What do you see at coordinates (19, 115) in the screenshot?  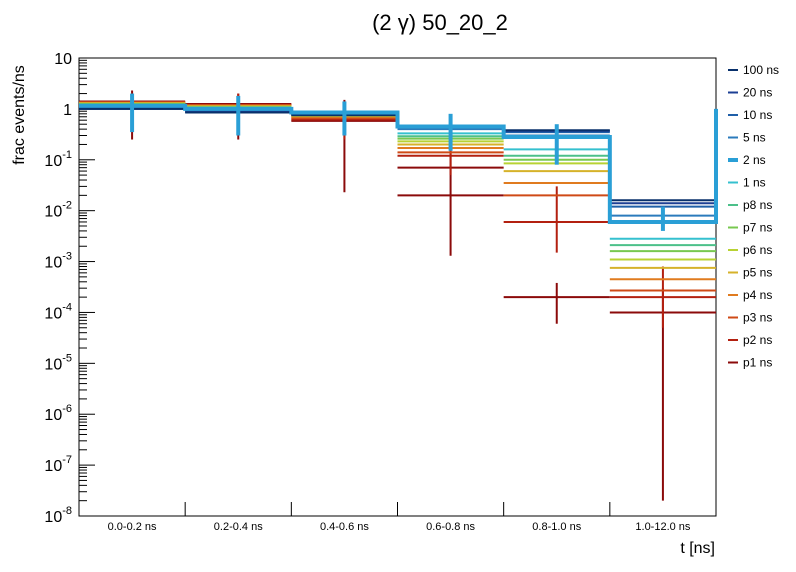 I see `y-axis-title: frac events/ns` at bounding box center [19, 115].